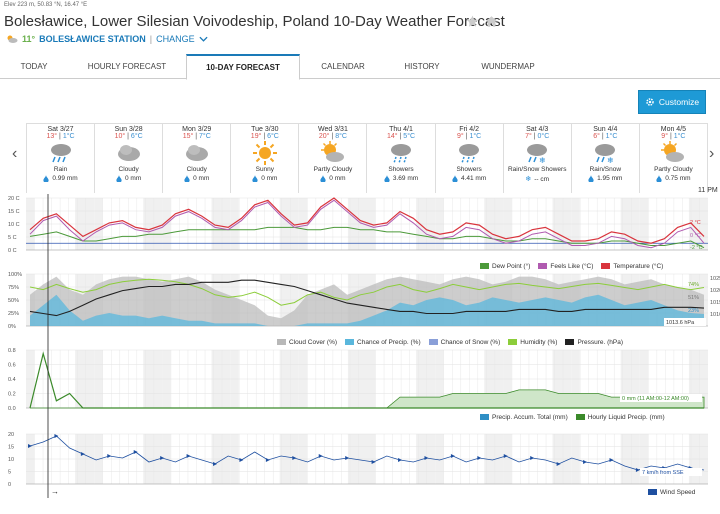 The height and width of the screenshot is (514, 720). I want to click on rainsnow-icon: ❄, so click(605, 153).